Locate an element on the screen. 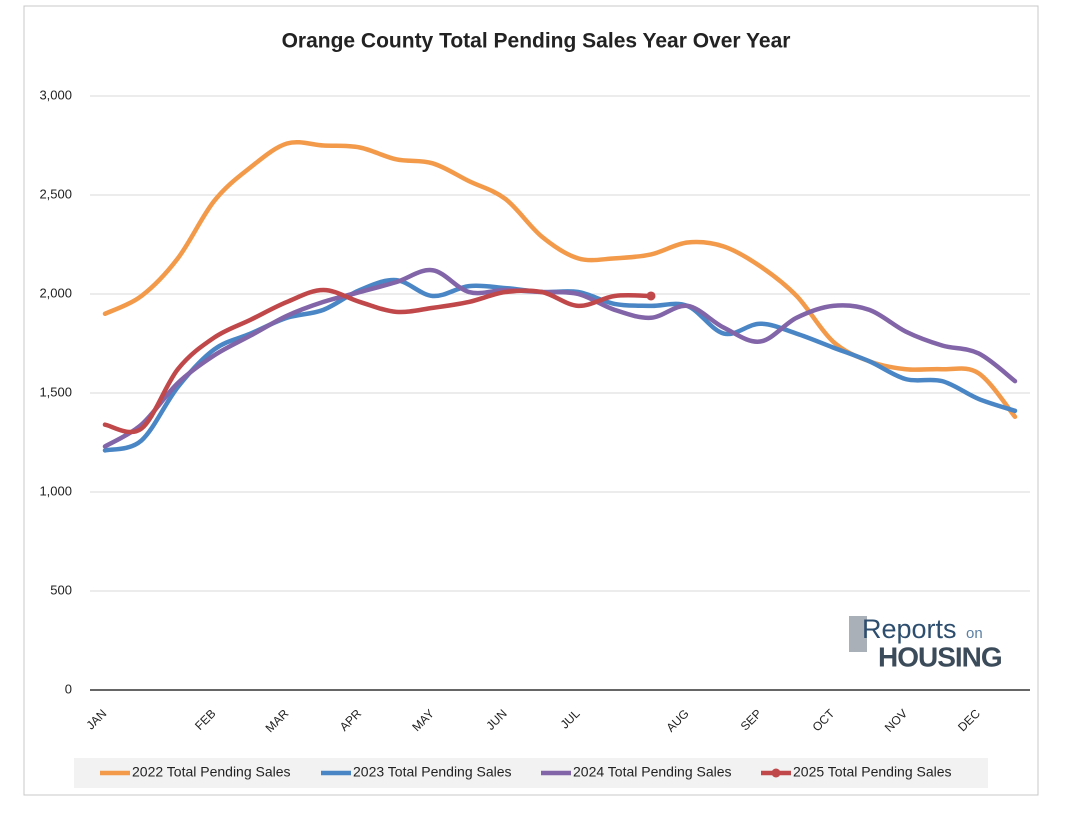 Image resolution: width=1075 pixels, height=836 pixels. legend-label: 2025 Total Pending Sales is located at coordinates (872, 772).